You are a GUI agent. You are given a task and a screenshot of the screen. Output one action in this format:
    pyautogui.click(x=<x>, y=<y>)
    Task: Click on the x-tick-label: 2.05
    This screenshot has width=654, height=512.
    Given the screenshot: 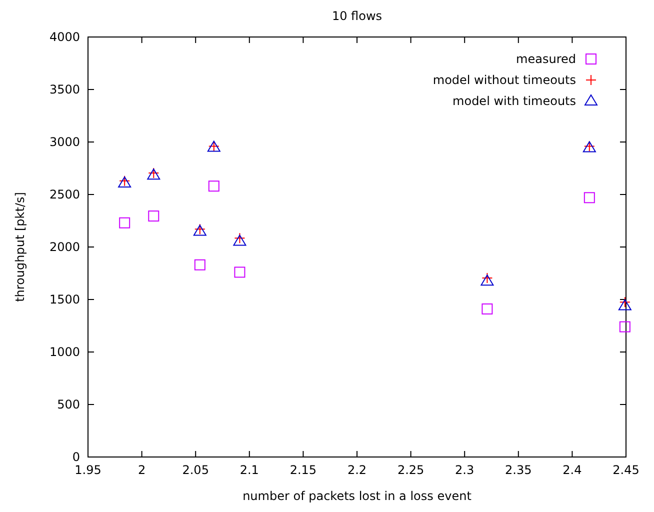 What is the action you would take?
    pyautogui.click(x=195, y=470)
    